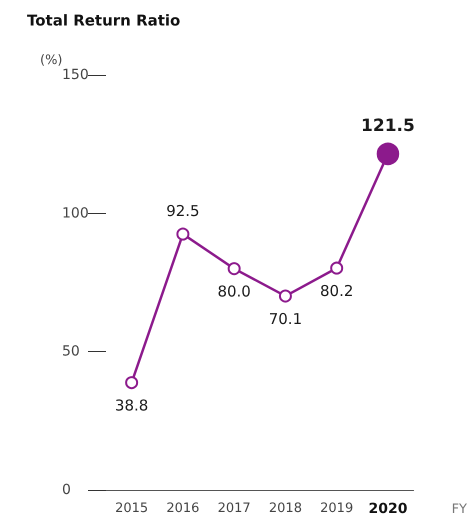 This screenshot has width=470, height=517. What do you see at coordinates (285, 508) in the screenshot?
I see `x-tick-label: 2018` at bounding box center [285, 508].